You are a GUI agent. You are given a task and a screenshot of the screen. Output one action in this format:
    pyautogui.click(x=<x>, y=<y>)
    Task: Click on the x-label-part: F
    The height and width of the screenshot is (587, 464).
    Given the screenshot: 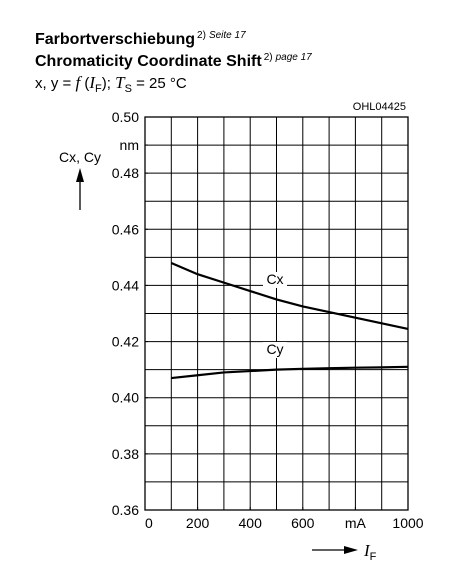 What is the action you would take?
    pyautogui.click(x=373, y=557)
    